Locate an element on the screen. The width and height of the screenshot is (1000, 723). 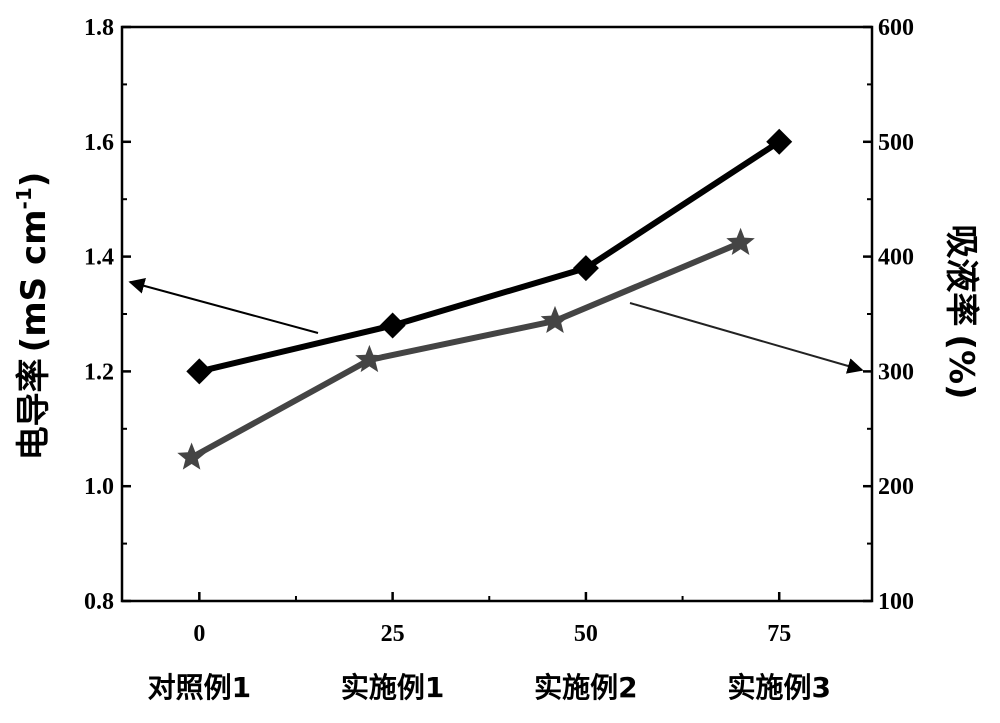
left-axis-title: 电导率 (mS cm-1) is located at coordinates (33, 316).